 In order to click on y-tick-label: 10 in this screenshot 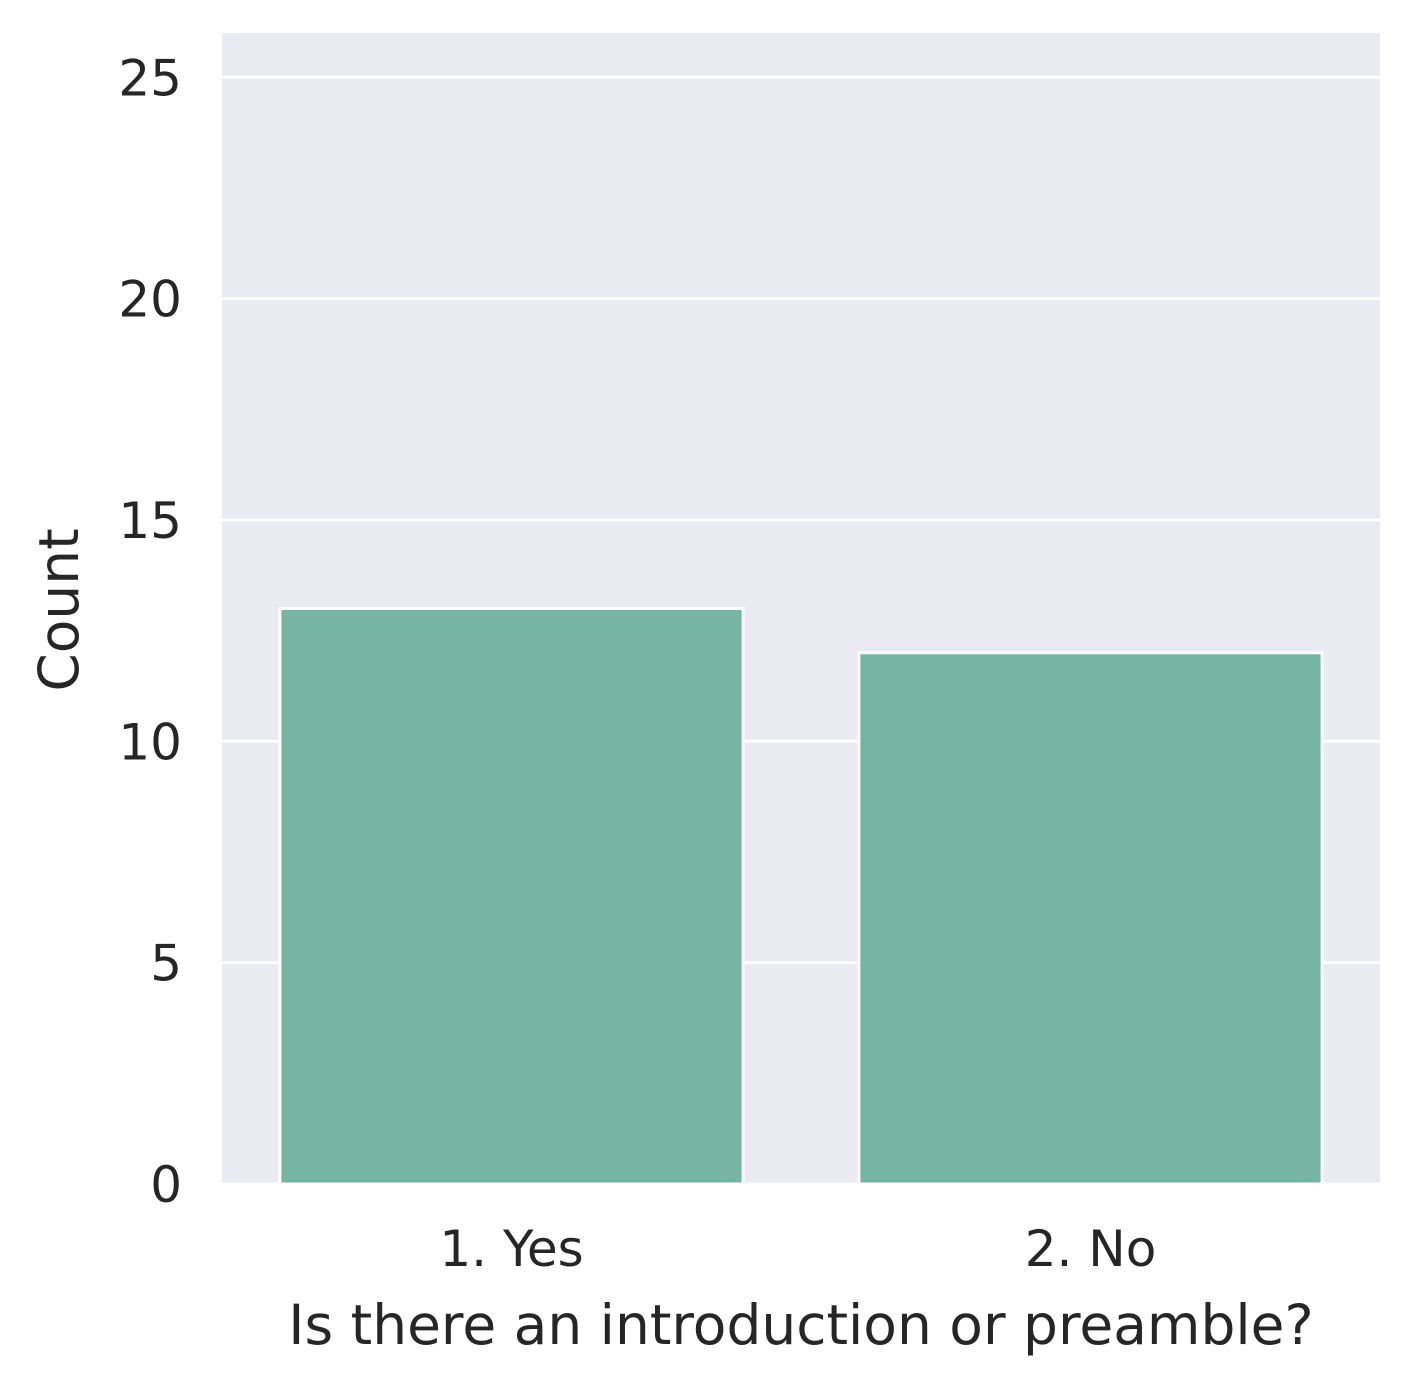, I will do `click(150, 742)`.